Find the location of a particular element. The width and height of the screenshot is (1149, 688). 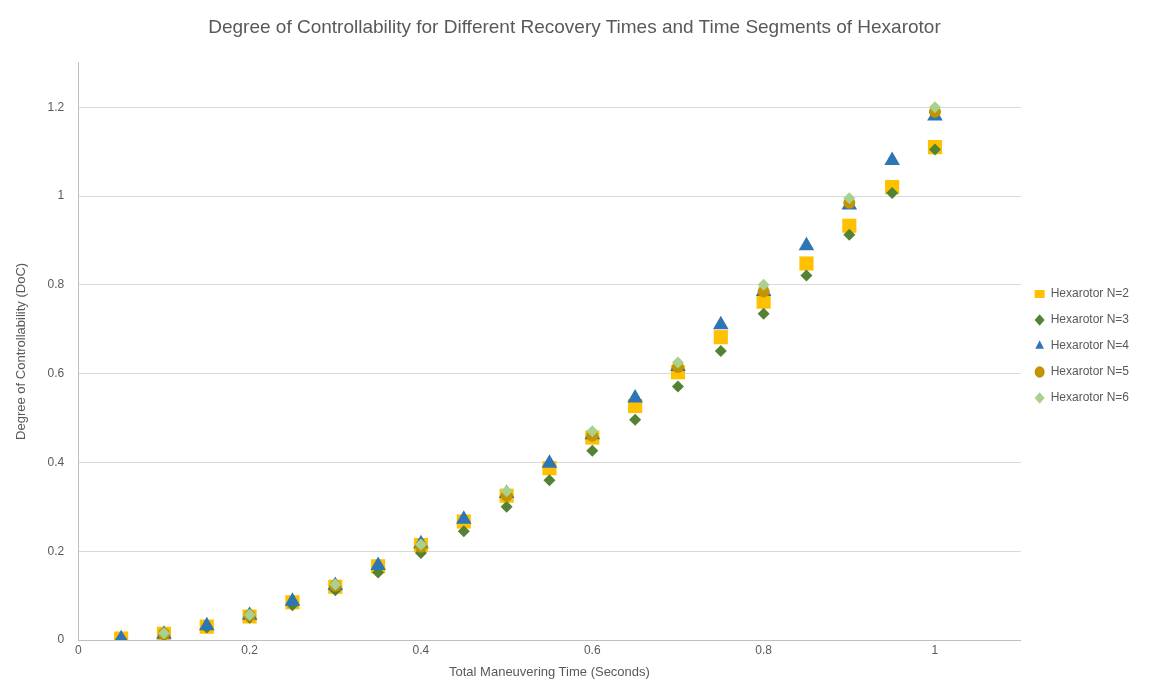

legend-label: Hexarotor N=2 is located at coordinates (1090, 293).